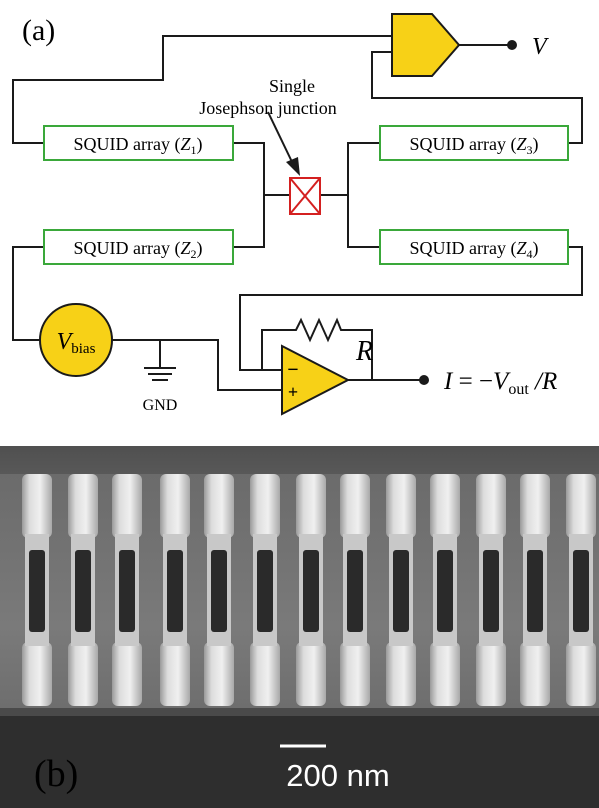 This screenshot has height=808, width=599. What do you see at coordinates (138, 249) in the screenshot?
I see `svg-text: SQUID array (Z2)` at bounding box center [138, 249].